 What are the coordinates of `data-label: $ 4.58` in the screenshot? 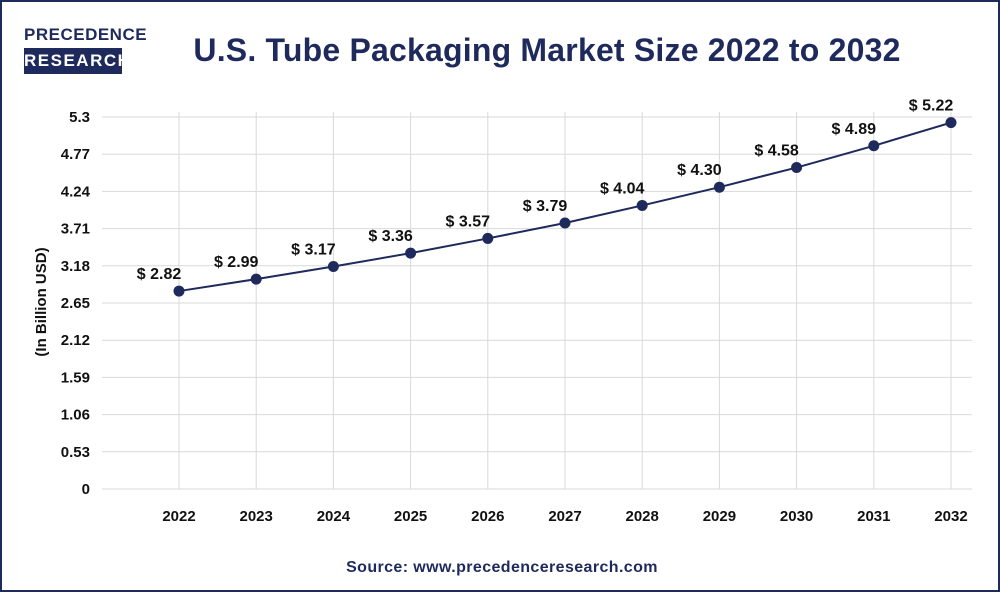 It's located at (776, 151).